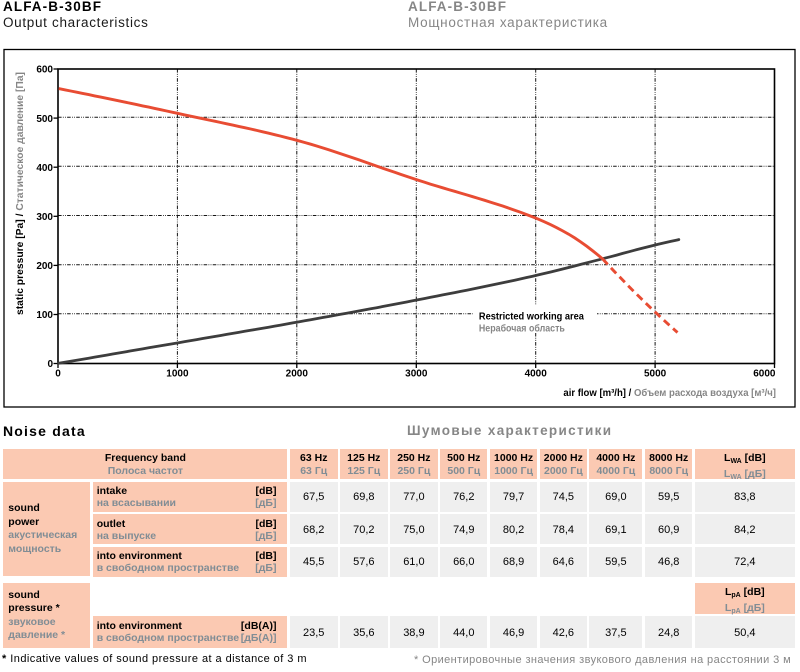 This screenshot has width=800, height=672. What do you see at coordinates (536, 374) in the screenshot?
I see `svg-text: 4000` at bounding box center [536, 374].